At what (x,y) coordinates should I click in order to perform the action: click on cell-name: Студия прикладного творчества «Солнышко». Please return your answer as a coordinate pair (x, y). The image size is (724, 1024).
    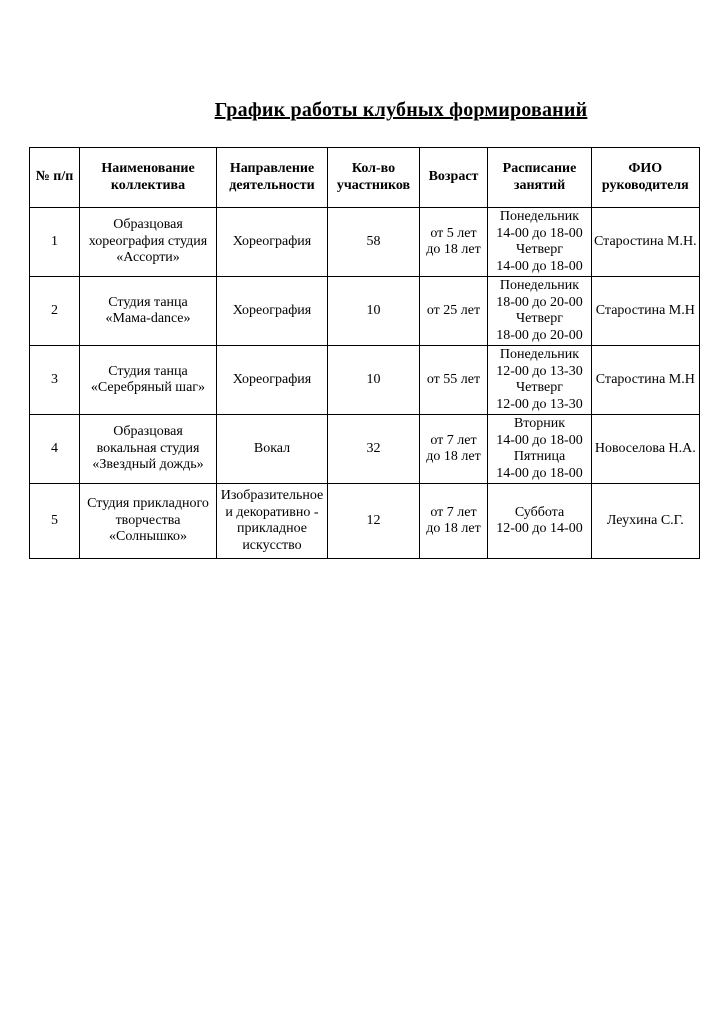
    Looking at the image, I should click on (148, 521).